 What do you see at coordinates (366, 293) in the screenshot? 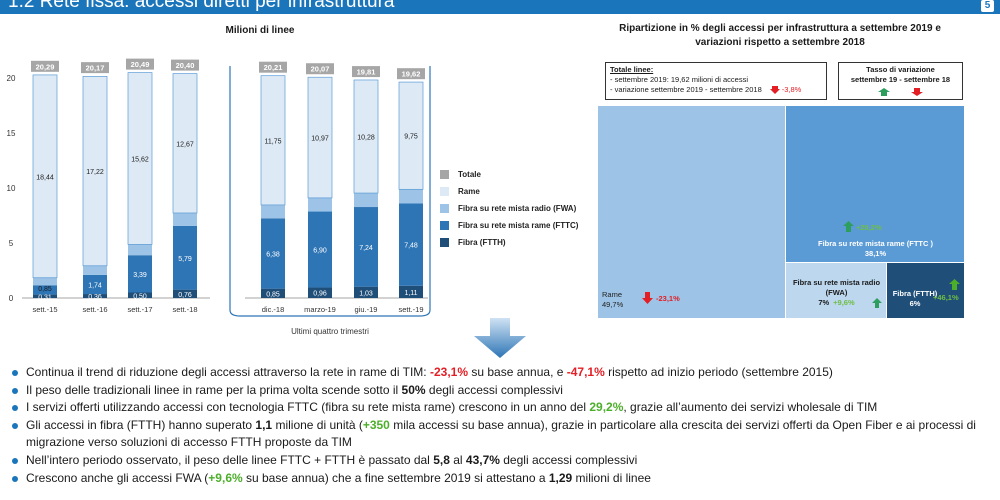
I see `data-label: 1,03` at bounding box center [366, 293].